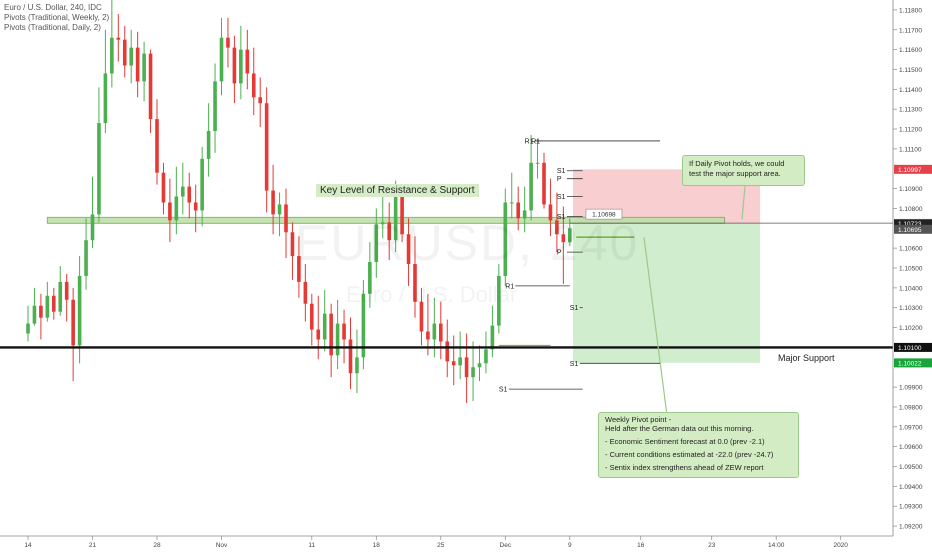 Image resolution: width=932 pixels, height=555 pixels. What do you see at coordinates (913, 224) in the screenshot?
I see `price-tag: 1.10723` at bounding box center [913, 224].